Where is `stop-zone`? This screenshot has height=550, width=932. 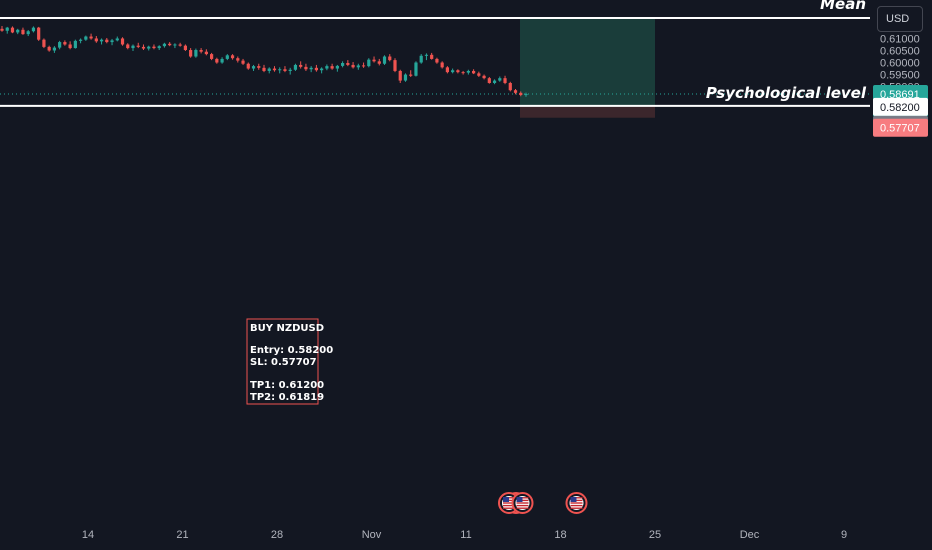
stop-zone is located at coordinates (587, 111).